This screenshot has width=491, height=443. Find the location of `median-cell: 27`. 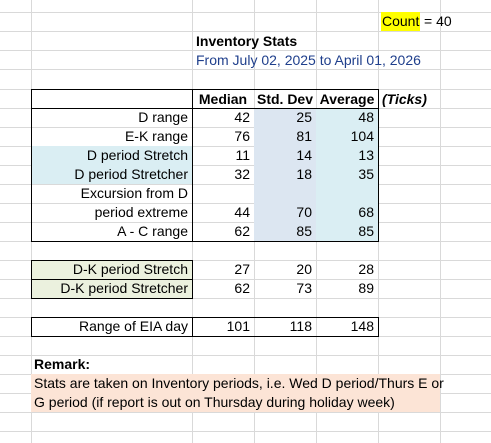

median-cell: 27 is located at coordinates (242, 269).